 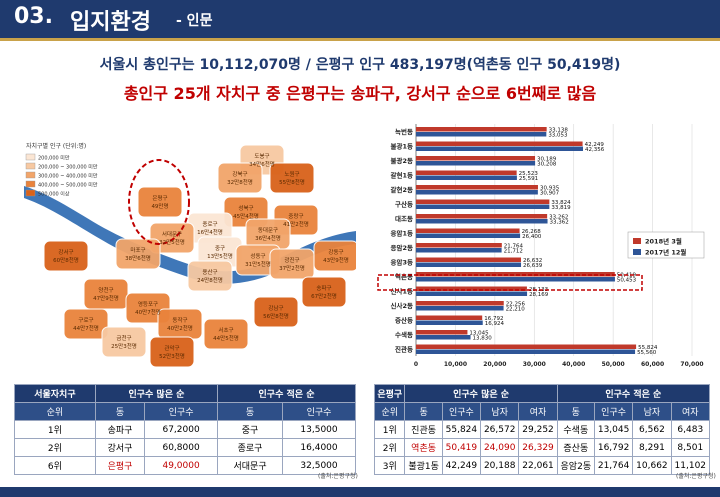 I want to click on data-label: 55,824, so click(x=648, y=348).